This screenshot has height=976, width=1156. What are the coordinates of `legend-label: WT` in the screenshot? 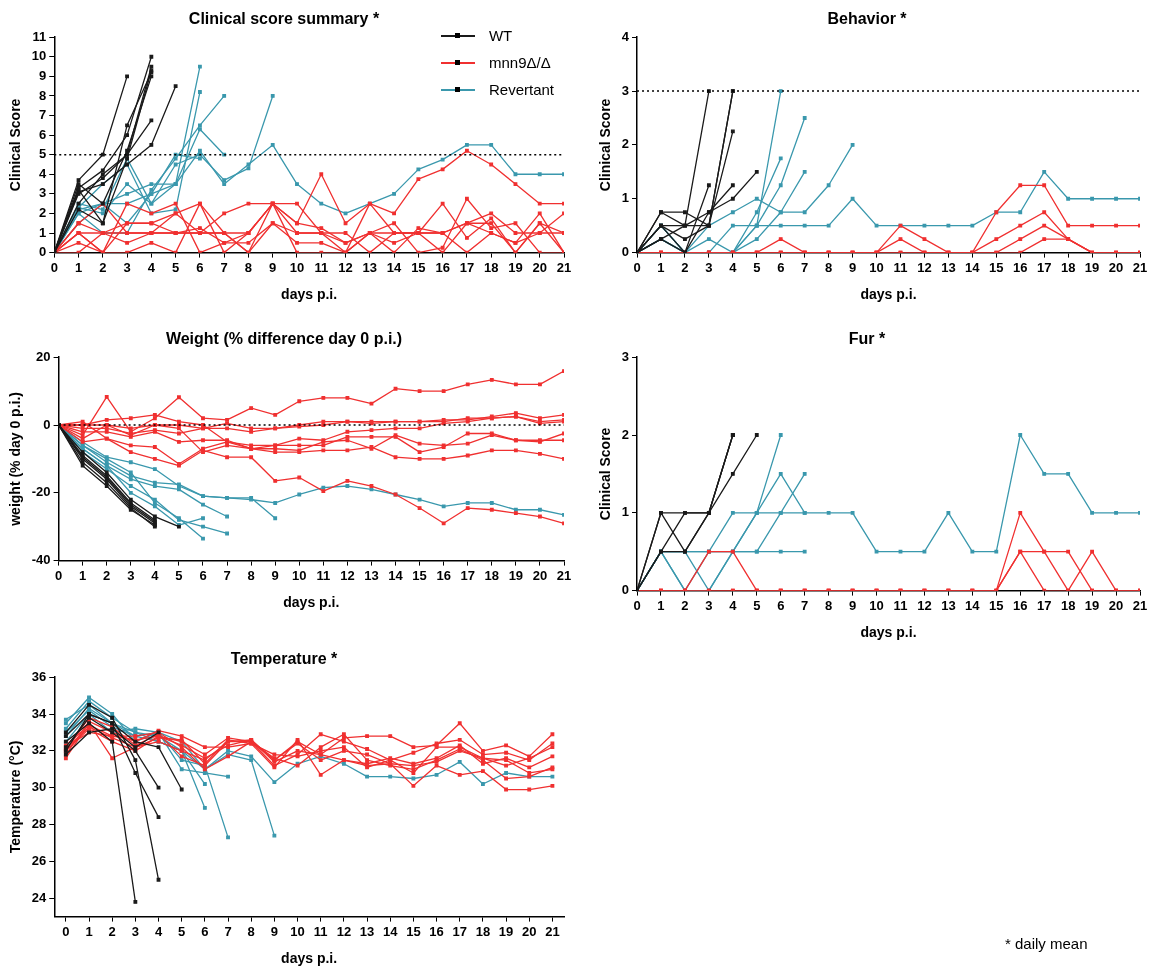 It's located at (500, 36).